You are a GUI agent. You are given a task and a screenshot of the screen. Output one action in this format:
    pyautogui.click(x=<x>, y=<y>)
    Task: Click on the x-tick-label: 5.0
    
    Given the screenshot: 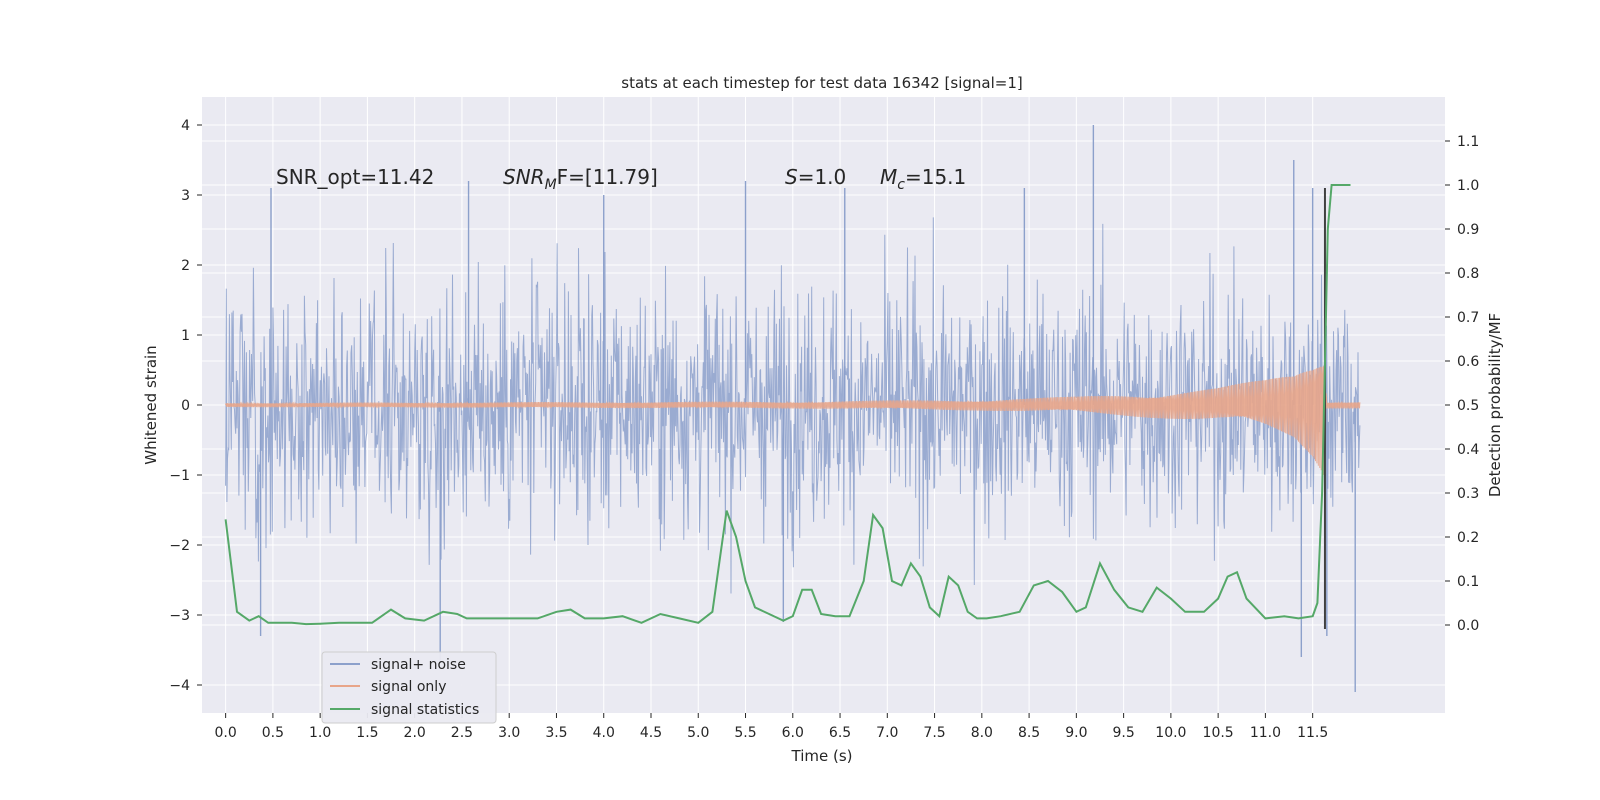 What is the action you would take?
    pyautogui.click(x=698, y=733)
    